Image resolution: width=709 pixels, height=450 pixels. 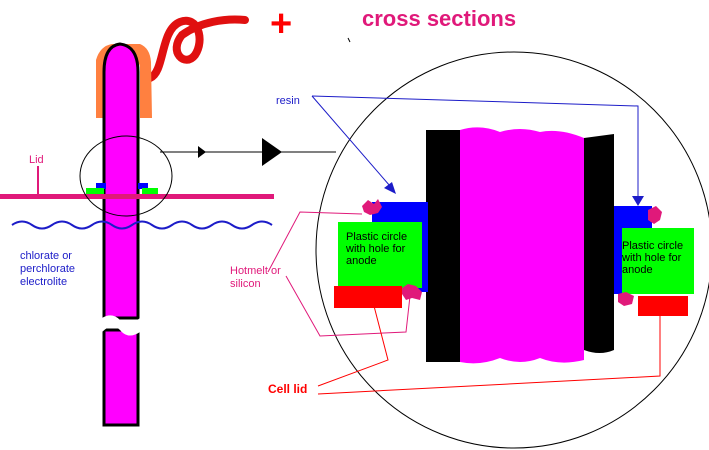 I want to click on electrode-edge-left, so click(x=443, y=246).